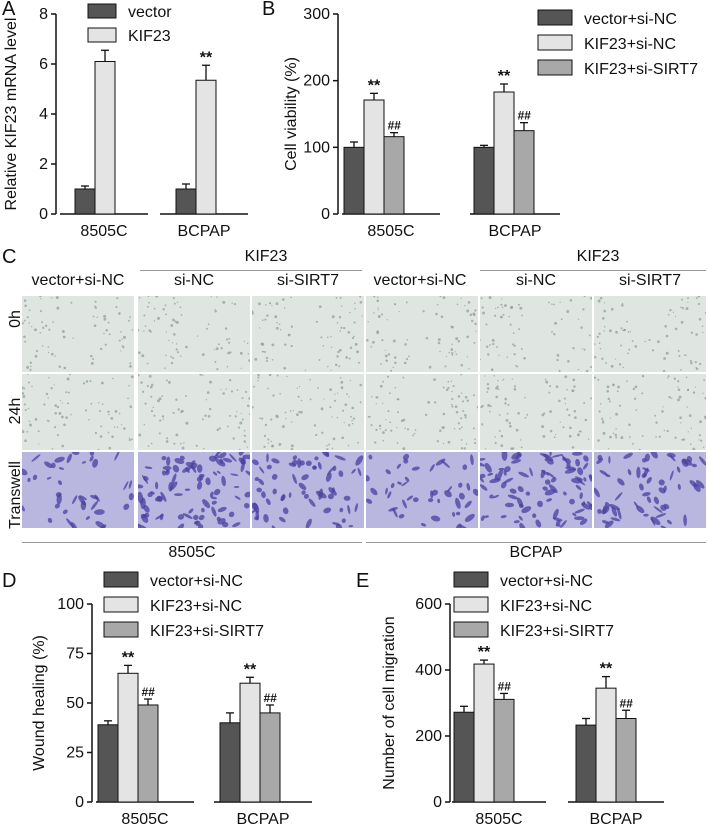  I want to click on column-label-6: si-SIRT7, so click(650, 280).